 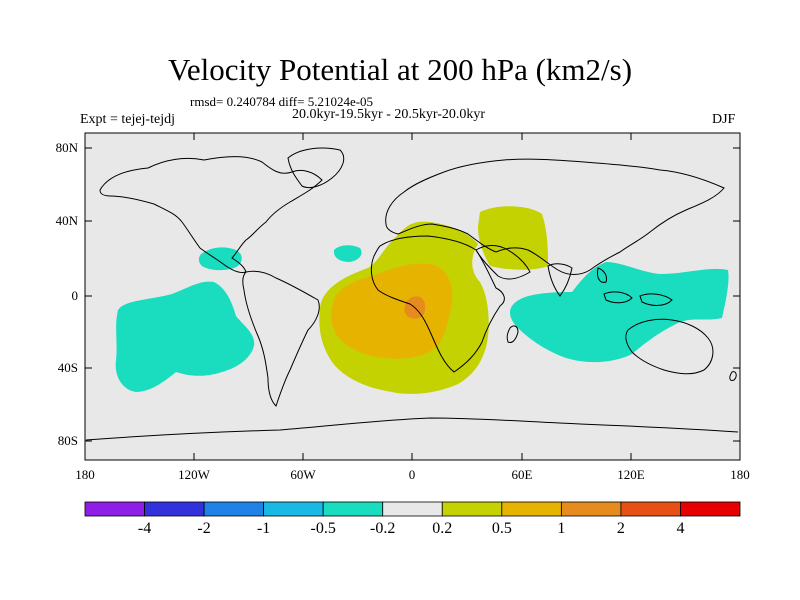 I want to click on lat-label: 80N, so click(x=66, y=147).